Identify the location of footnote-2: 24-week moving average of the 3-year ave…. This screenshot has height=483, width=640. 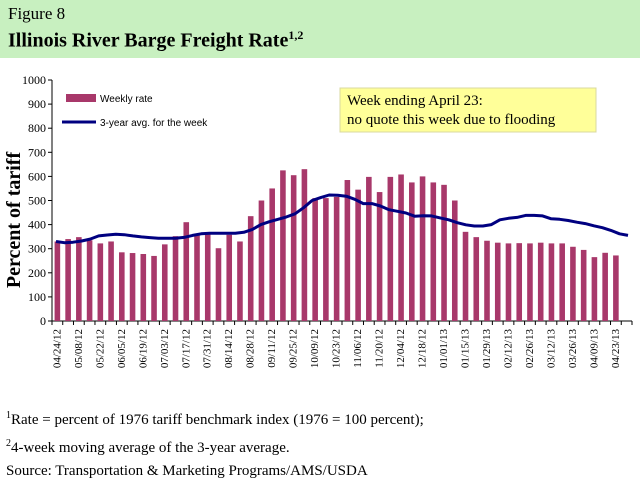
(215, 446).